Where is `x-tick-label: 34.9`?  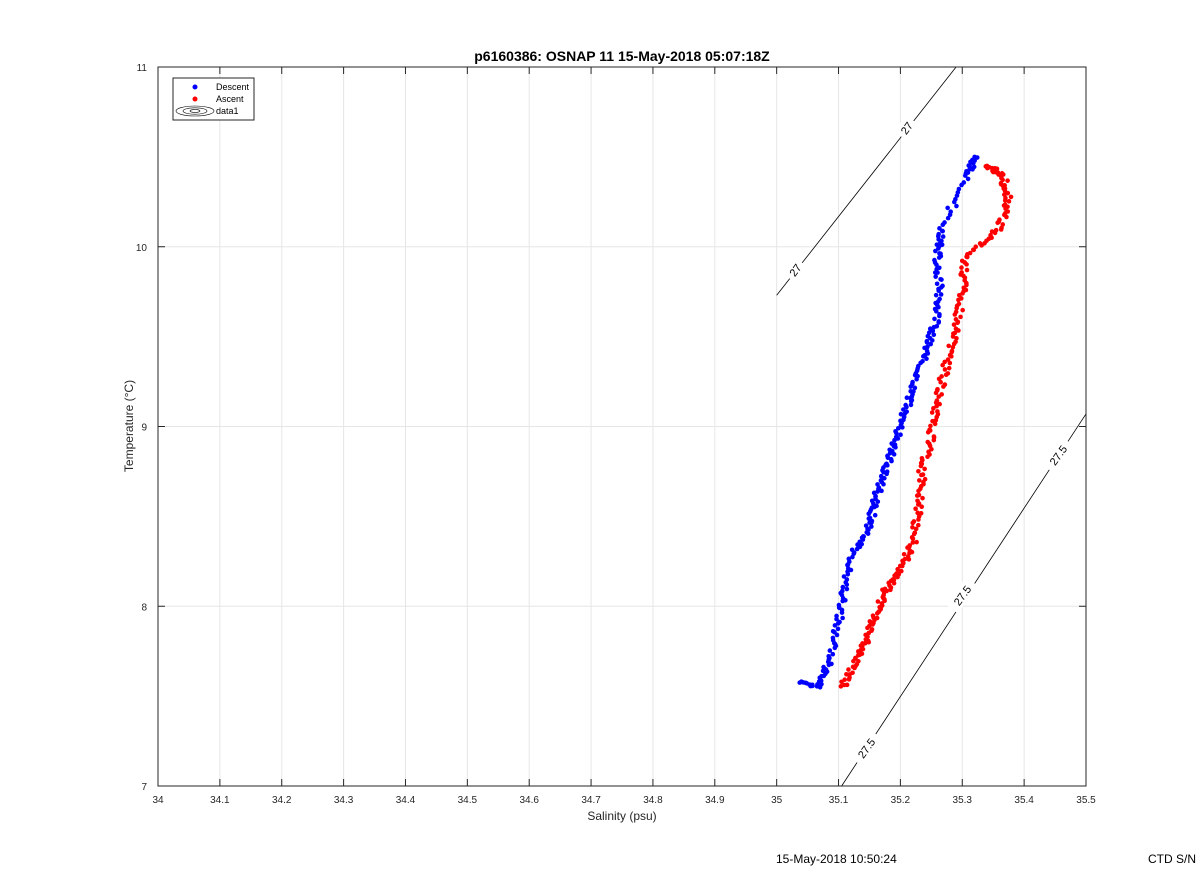
x-tick-label: 34.9 is located at coordinates (715, 800).